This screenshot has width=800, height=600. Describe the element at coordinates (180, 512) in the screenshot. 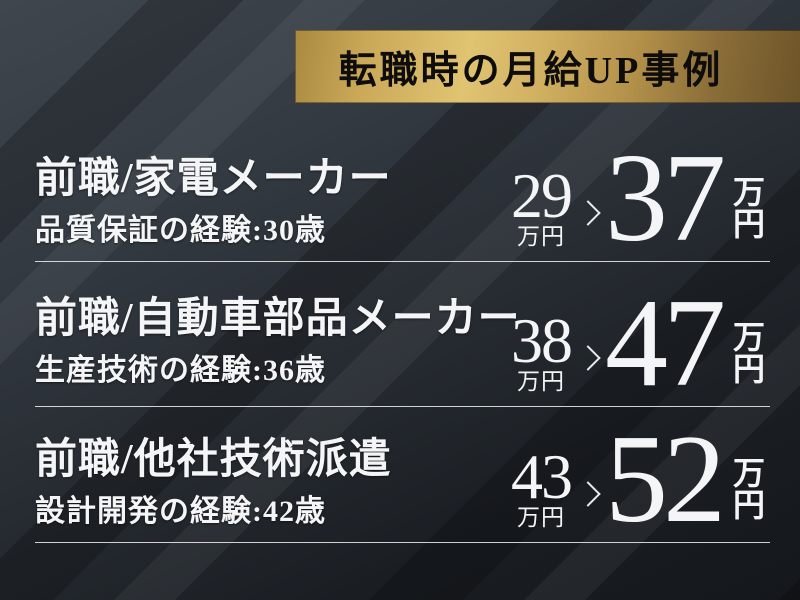

I see `experience-subtitle: 設計開発の経験:42歳` at that location.